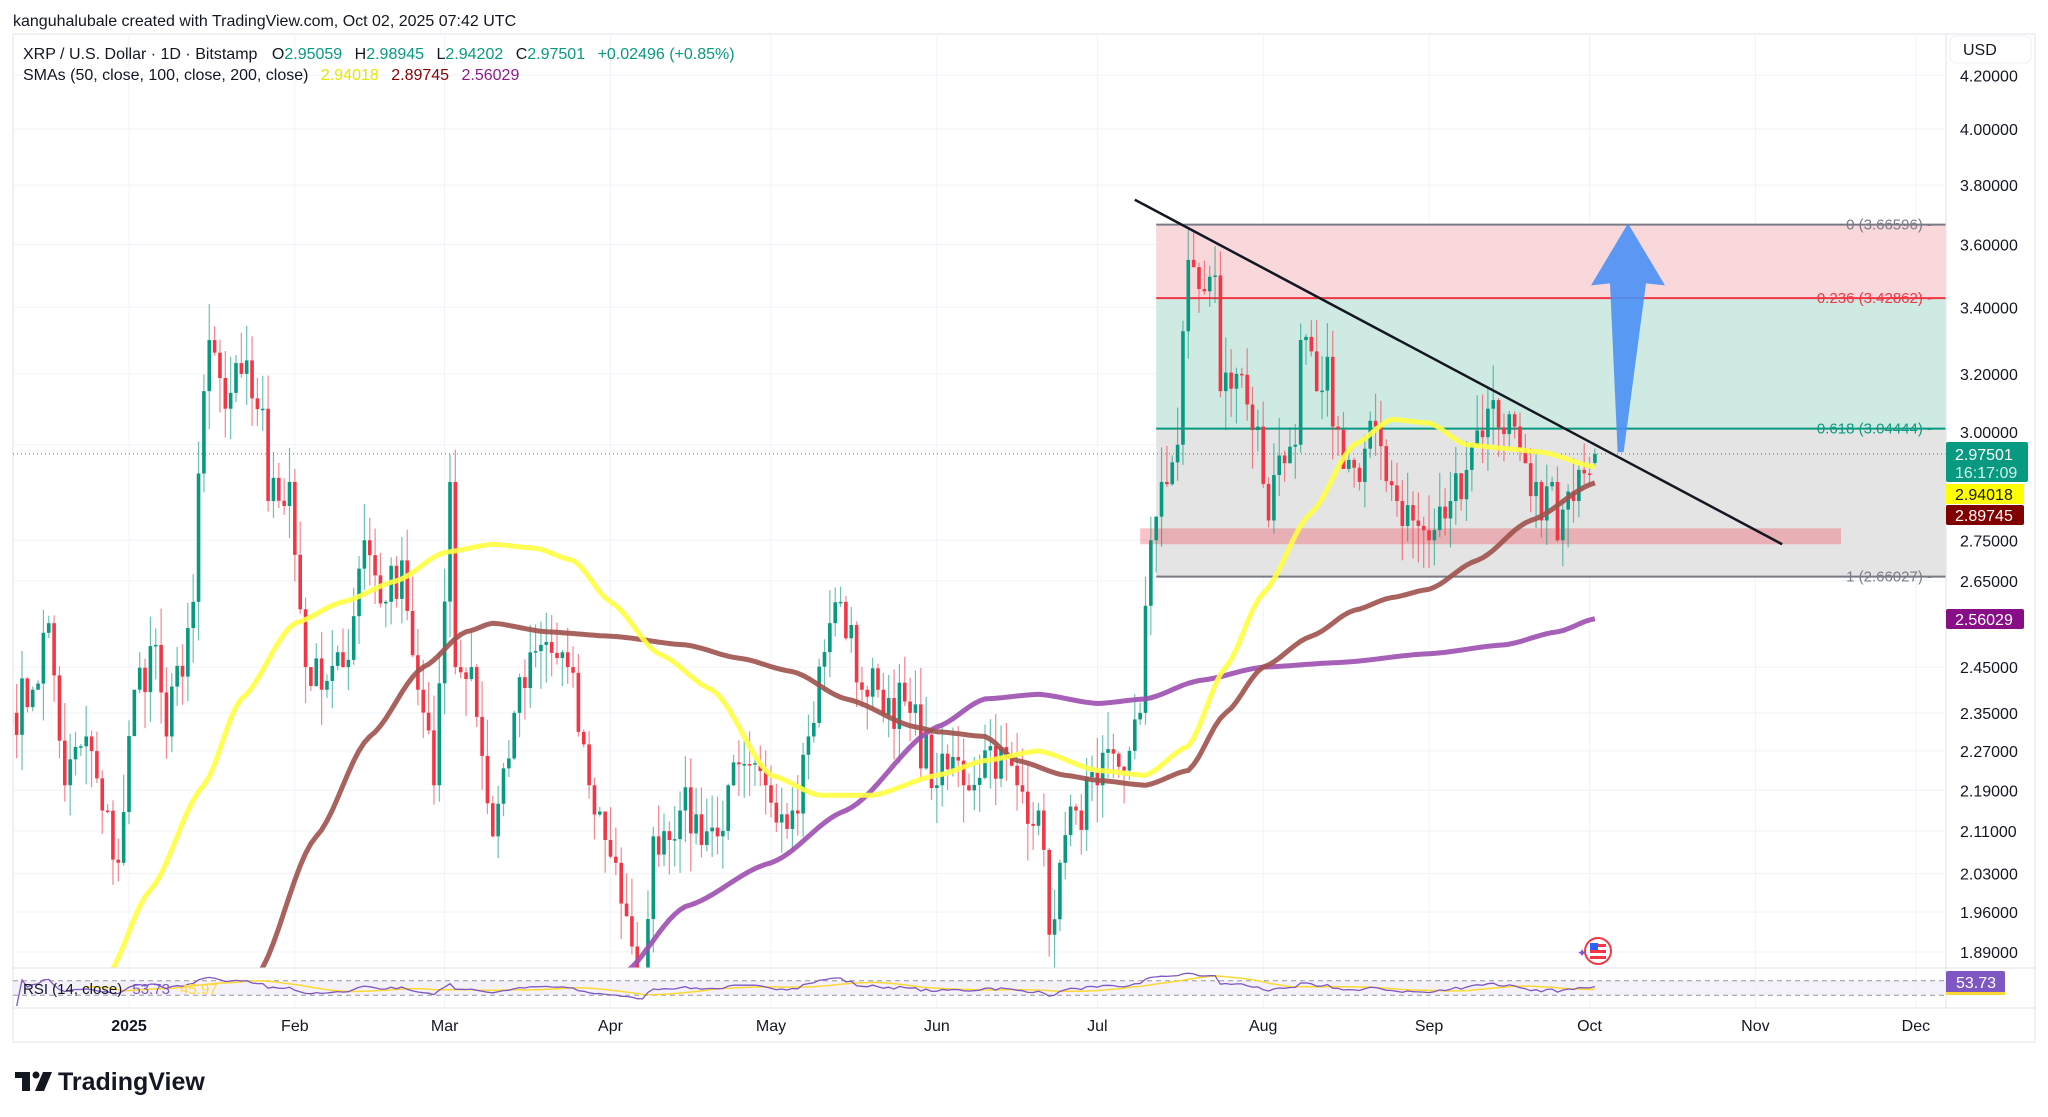  I want to click on price-tag-last: 2.97501 16:17:09, so click(1987, 462).